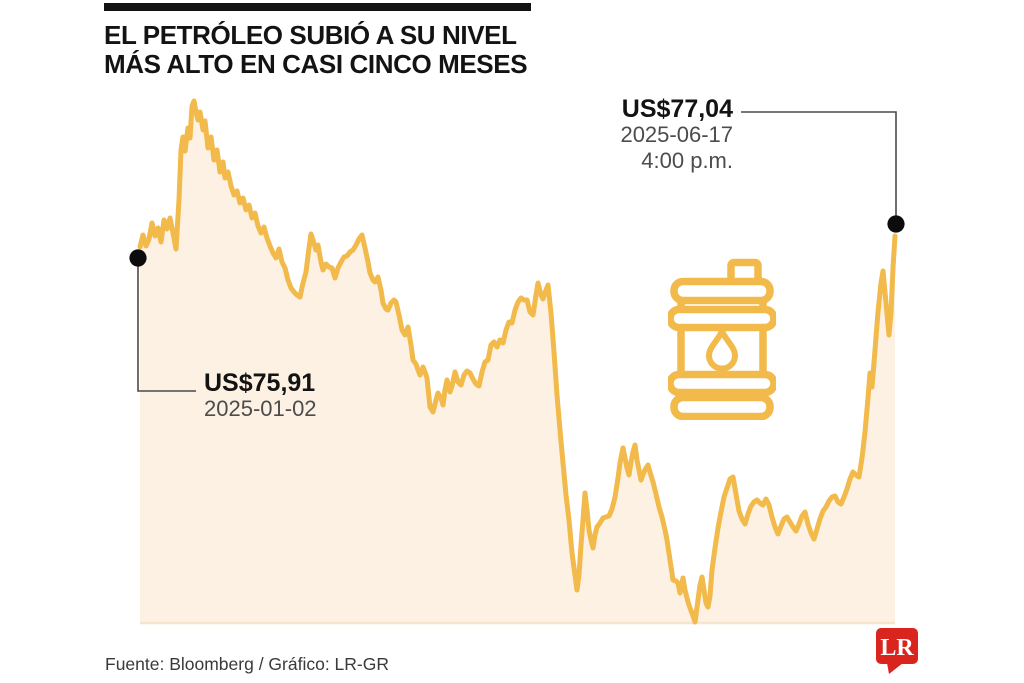 Image resolution: width=1024 pixels, height=683 pixels. Describe the element at coordinates (896, 224) in the screenshot. I see `end-data-point` at that location.